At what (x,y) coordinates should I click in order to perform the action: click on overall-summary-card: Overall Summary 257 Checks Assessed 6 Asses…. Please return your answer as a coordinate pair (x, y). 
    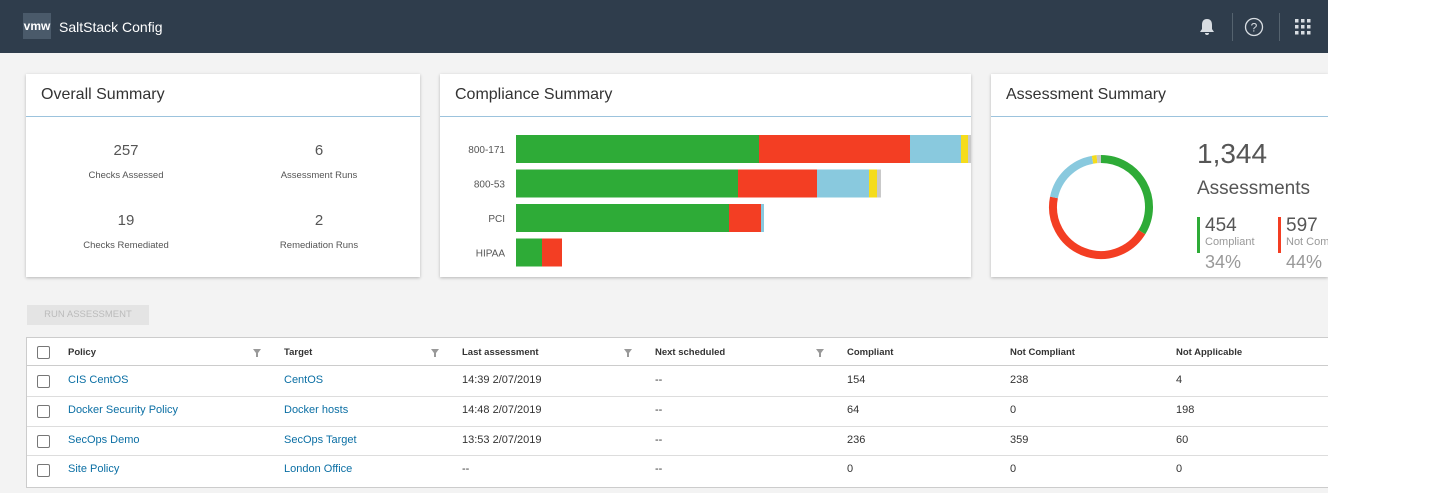
    Looking at the image, I should click on (223, 175).